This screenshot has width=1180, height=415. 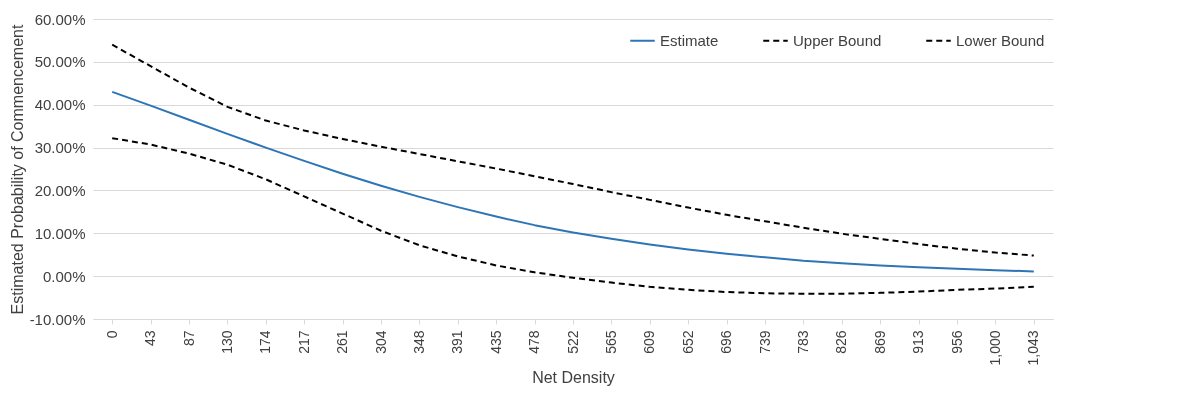 What do you see at coordinates (649, 342) in the screenshot?
I see `x-tick-label: 609` at bounding box center [649, 342].